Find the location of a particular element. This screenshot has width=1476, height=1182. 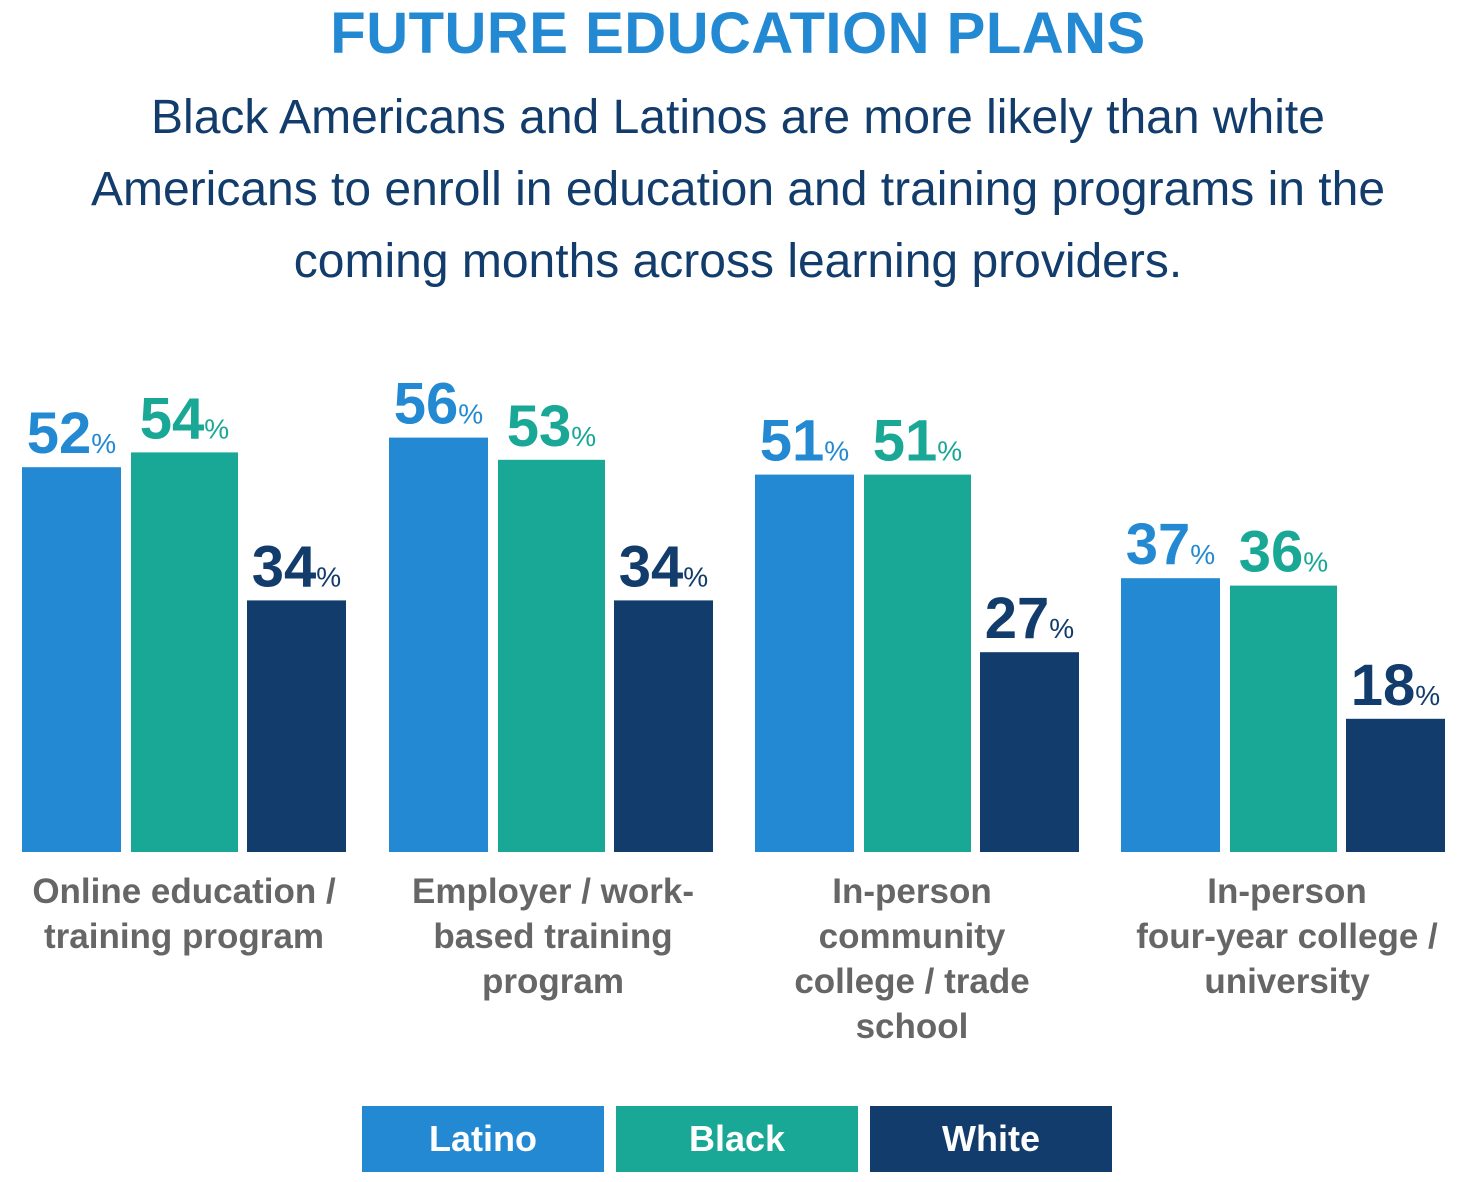

data-label-white-4: 18% is located at coordinates (1395, 685).